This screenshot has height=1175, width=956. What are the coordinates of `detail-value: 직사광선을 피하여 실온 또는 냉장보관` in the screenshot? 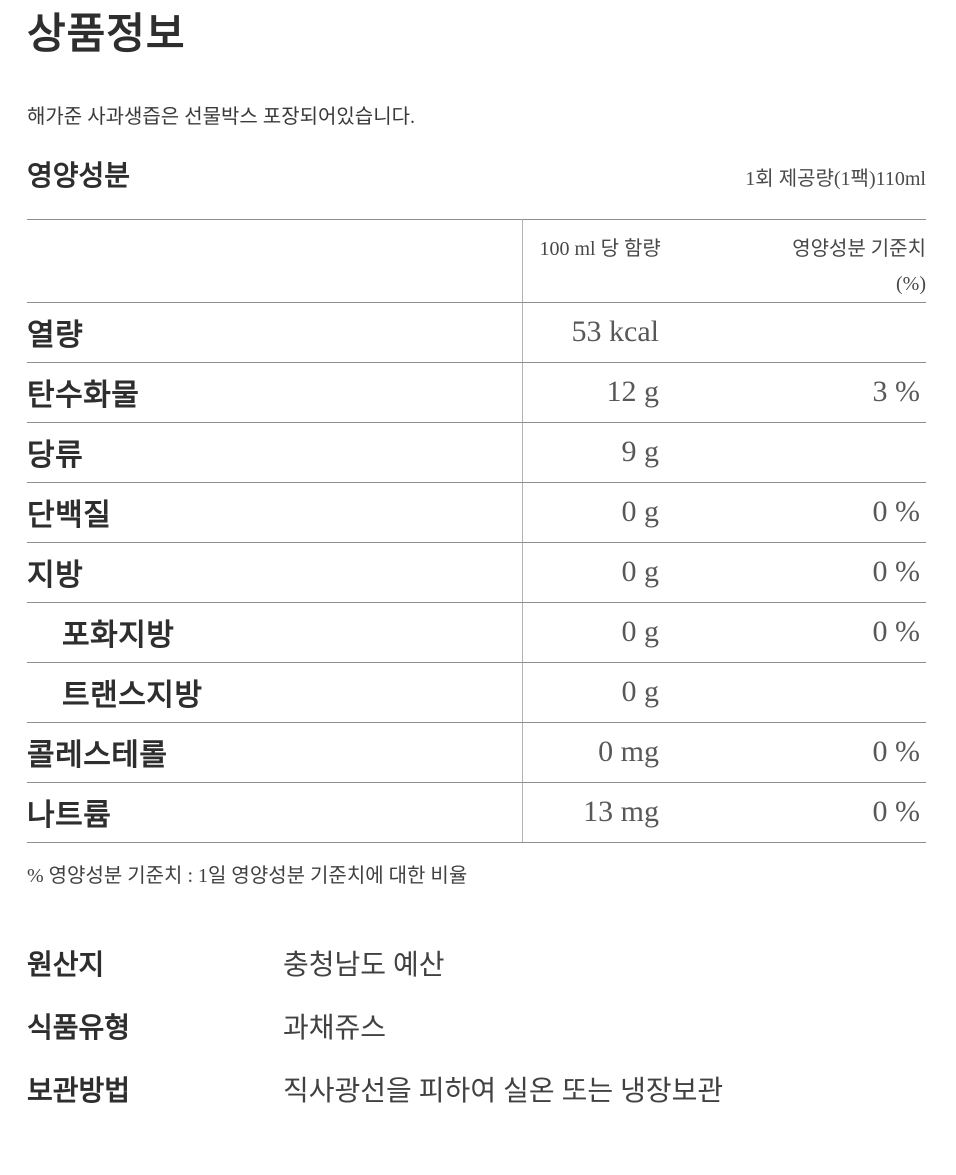 It's located at (503, 1091).